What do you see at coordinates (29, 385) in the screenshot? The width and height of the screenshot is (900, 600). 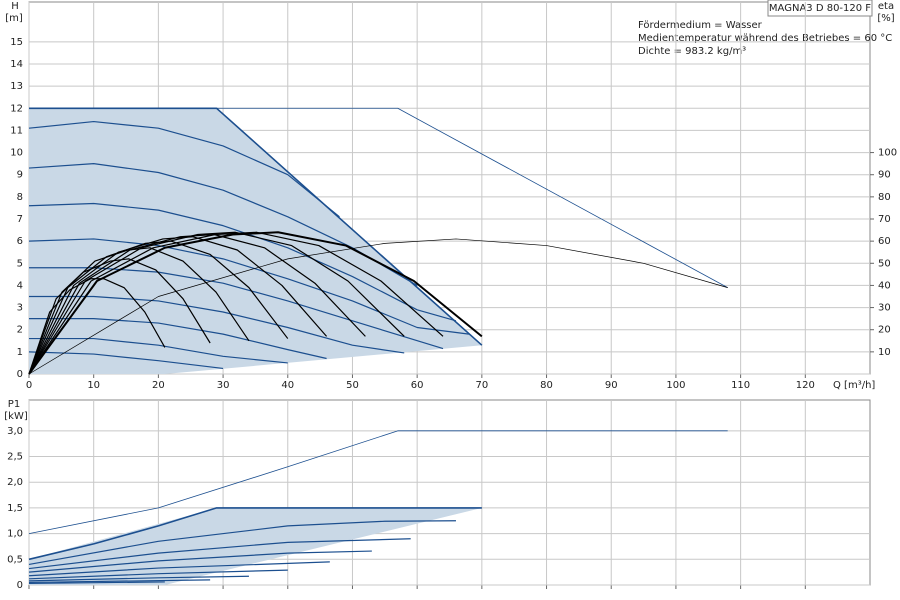 I see `x-tick-label: 0` at bounding box center [29, 385].